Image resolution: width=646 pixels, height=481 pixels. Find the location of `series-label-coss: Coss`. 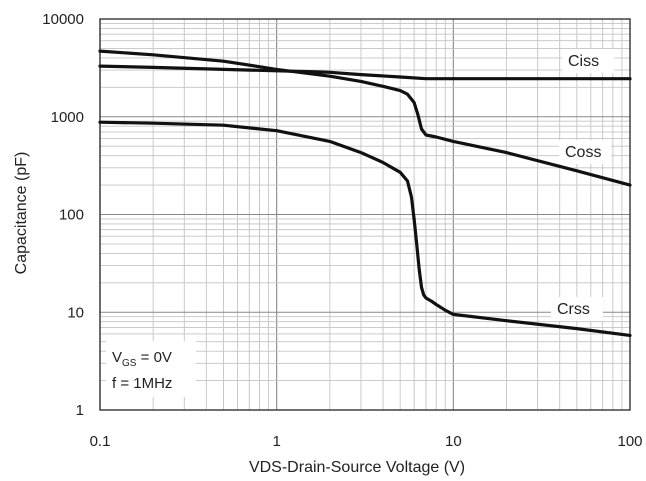

series-label-coss: Coss is located at coordinates (583, 152).